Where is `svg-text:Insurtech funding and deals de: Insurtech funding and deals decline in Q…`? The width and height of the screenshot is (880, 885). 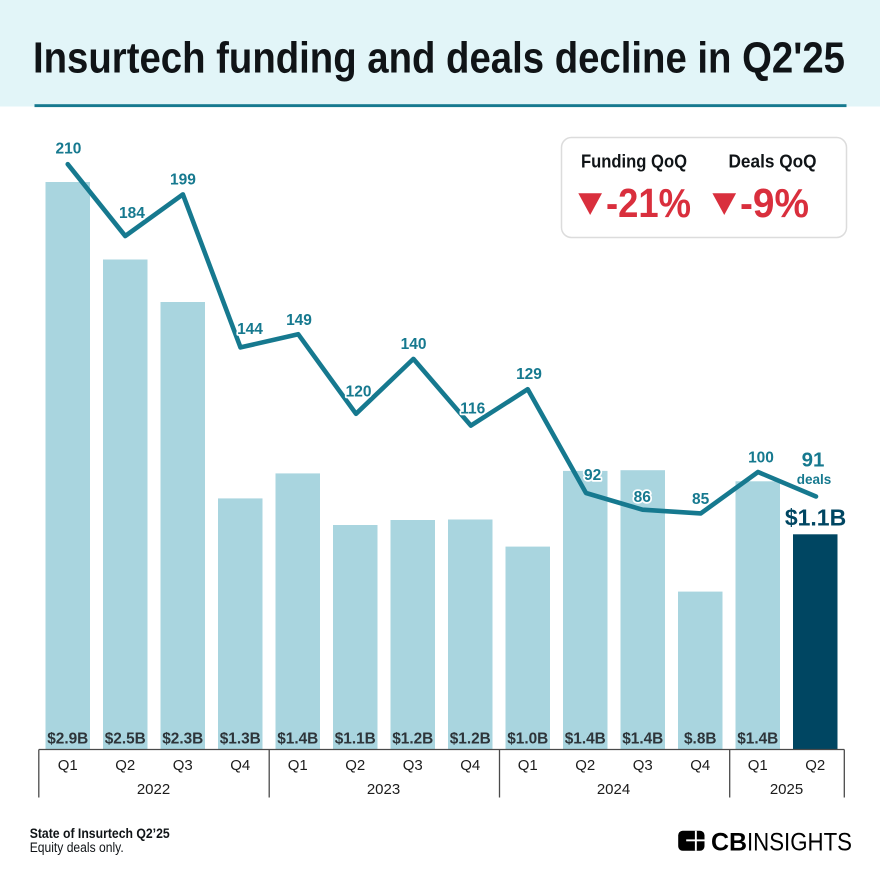 svg-text:Insurtech funding and deals de: Insurtech funding and deals decline in Q… is located at coordinates (439, 58).